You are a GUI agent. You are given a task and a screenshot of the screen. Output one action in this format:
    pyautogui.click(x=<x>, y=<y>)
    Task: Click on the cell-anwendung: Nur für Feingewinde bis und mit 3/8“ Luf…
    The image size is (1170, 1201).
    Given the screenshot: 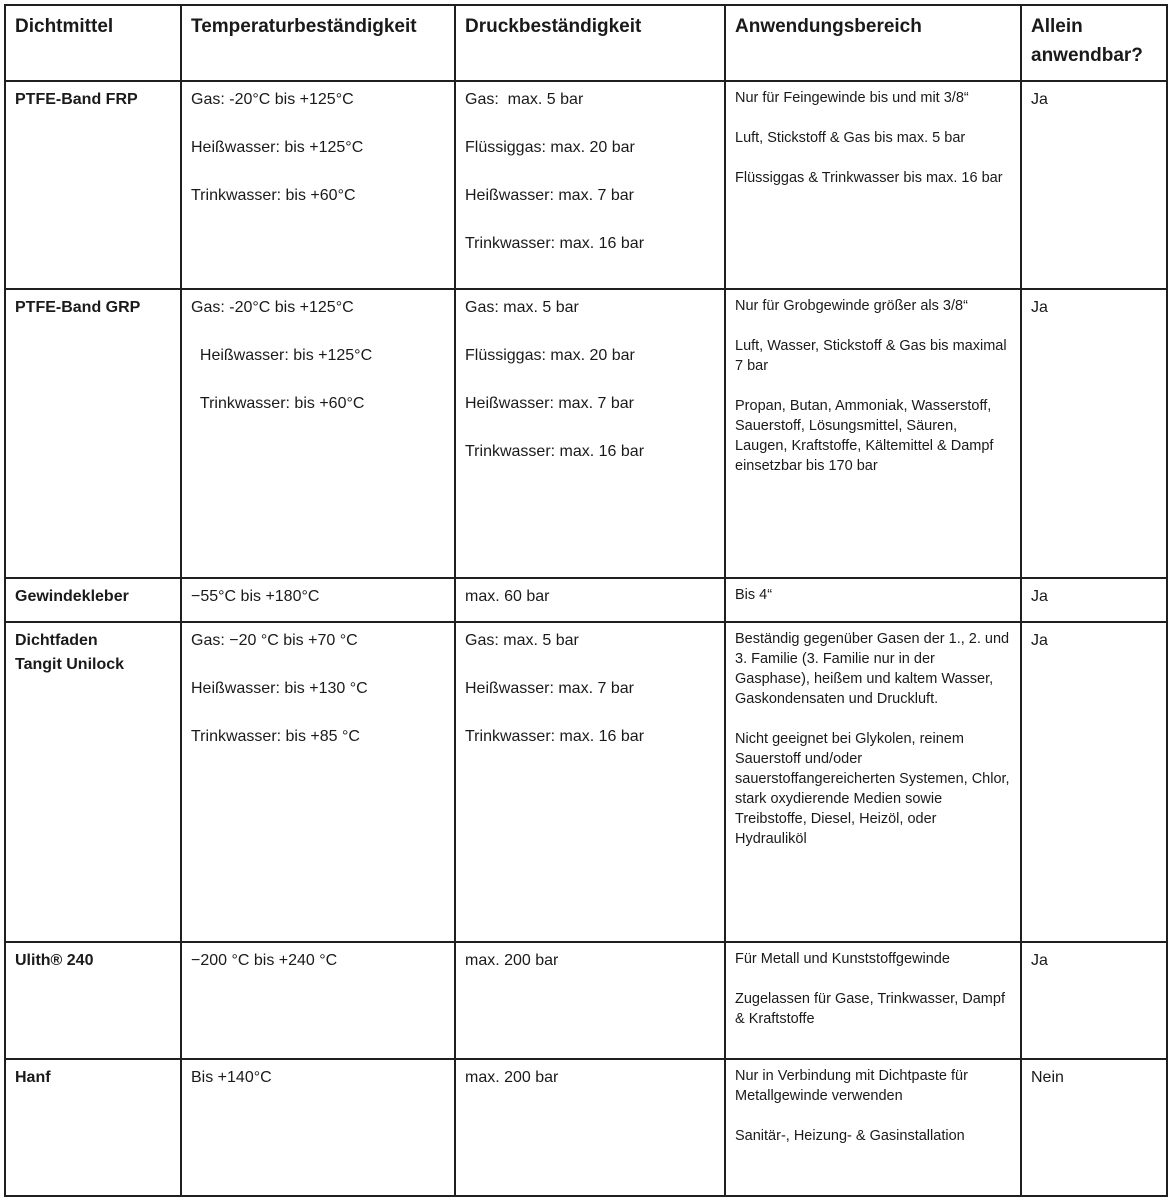 What is the action you would take?
    pyautogui.click(x=873, y=185)
    